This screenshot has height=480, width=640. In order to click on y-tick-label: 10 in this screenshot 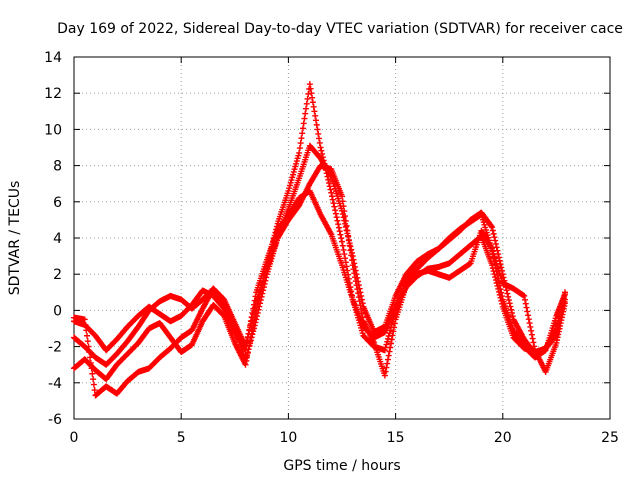, I will do `click(53, 130)`.